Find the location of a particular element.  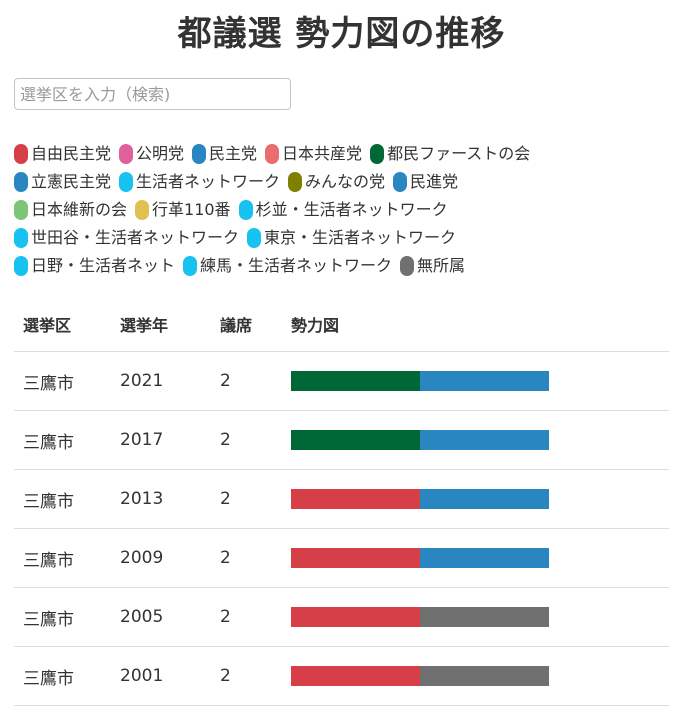

legend-label: 世田谷・生活者ネットワーク is located at coordinates (135, 237).